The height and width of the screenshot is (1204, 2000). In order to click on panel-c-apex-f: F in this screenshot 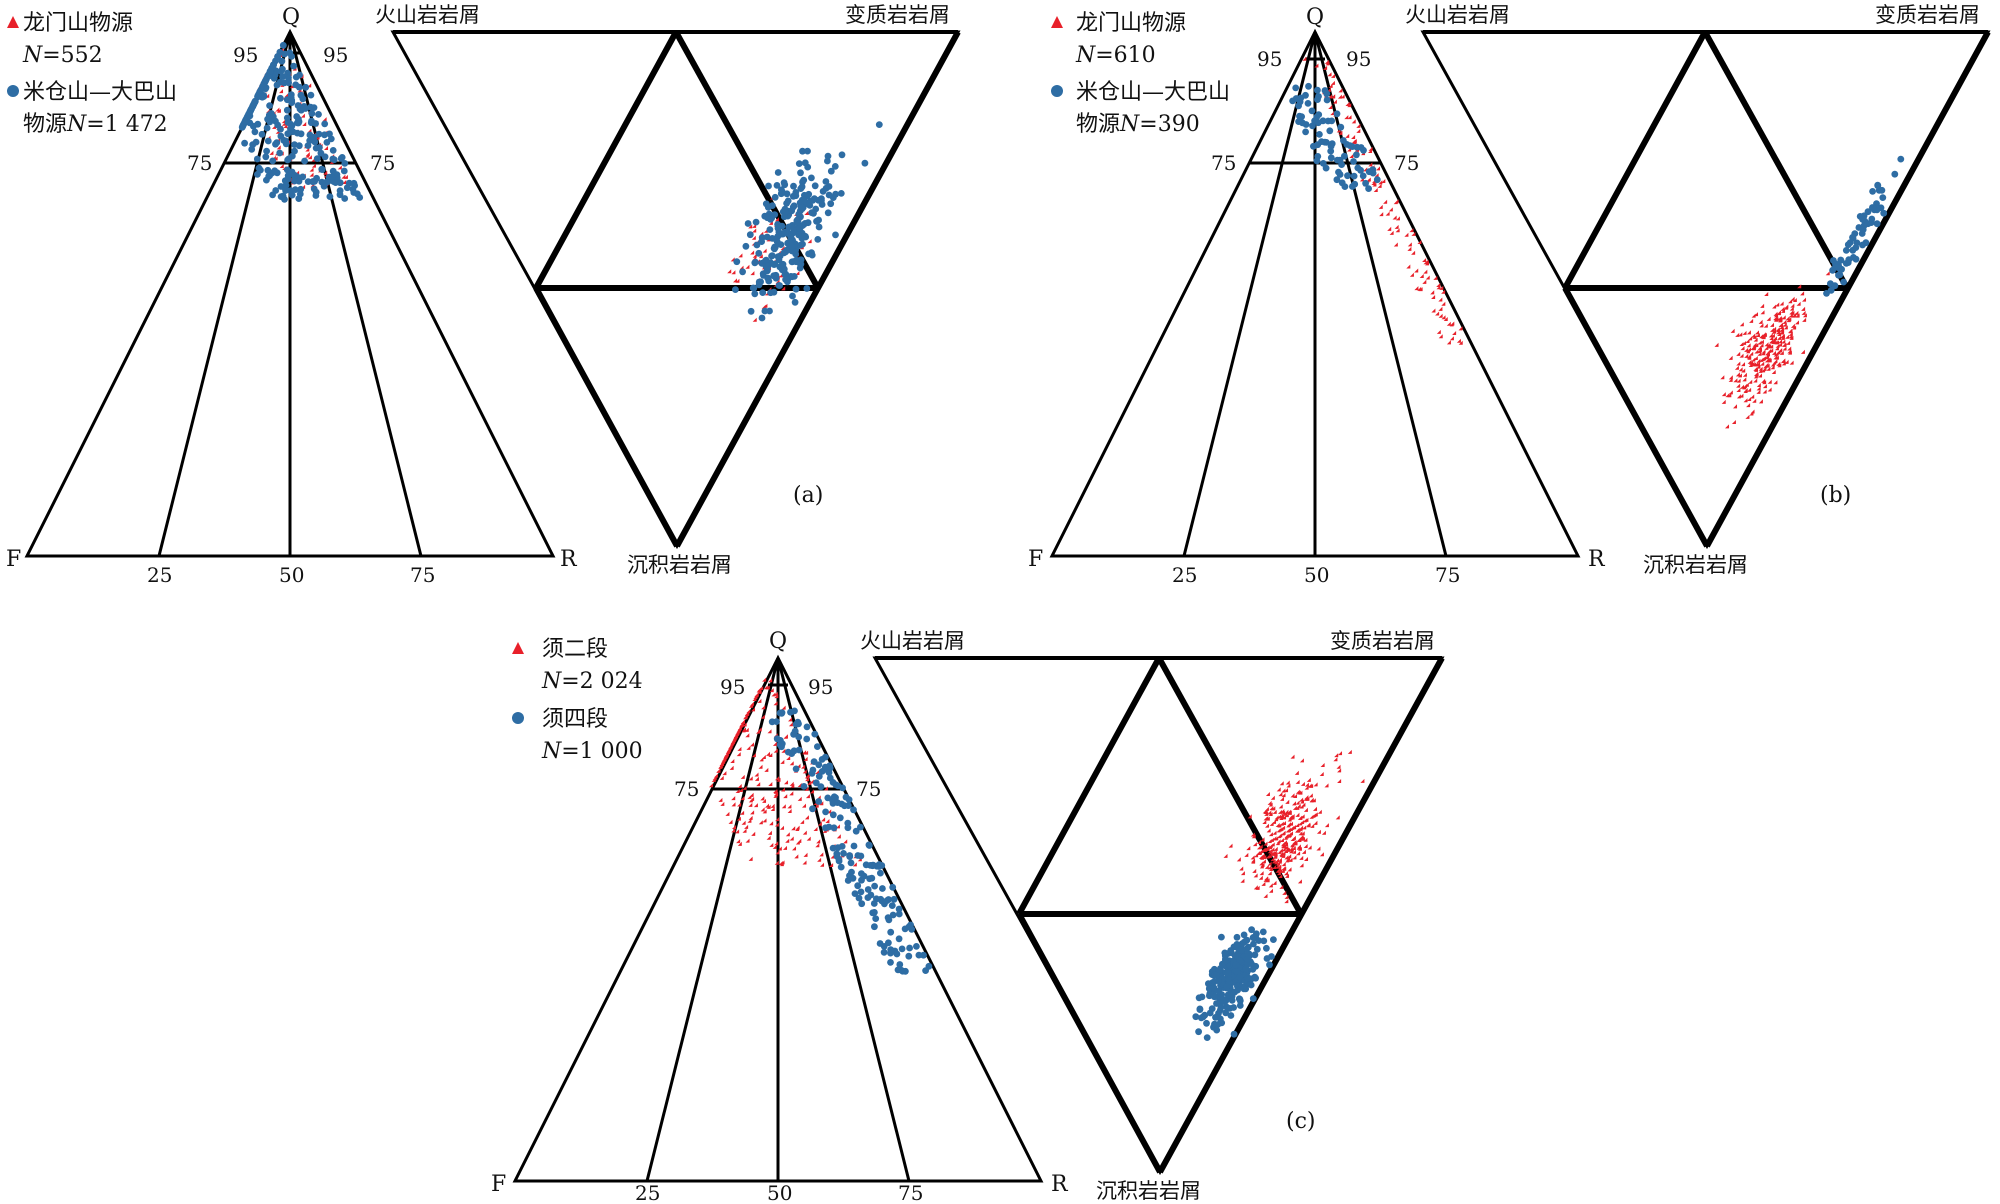, I will do `click(498, 1184)`.